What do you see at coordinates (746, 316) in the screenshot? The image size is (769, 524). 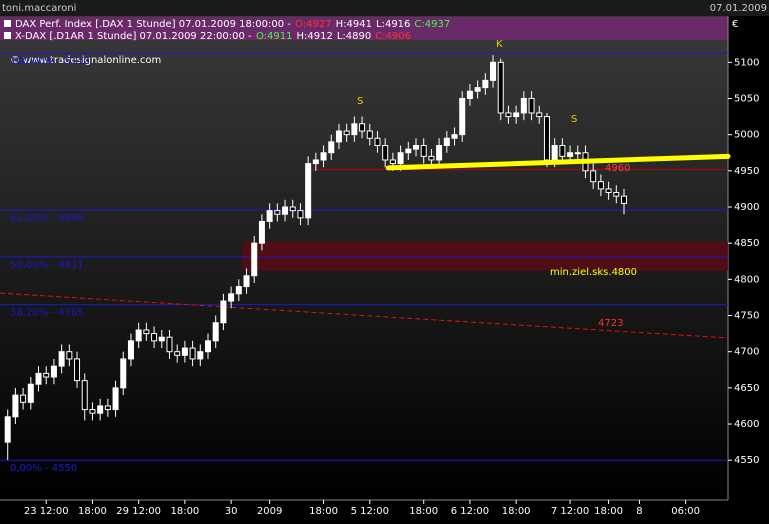 I see `y-tick-label: 4750` at bounding box center [746, 316].